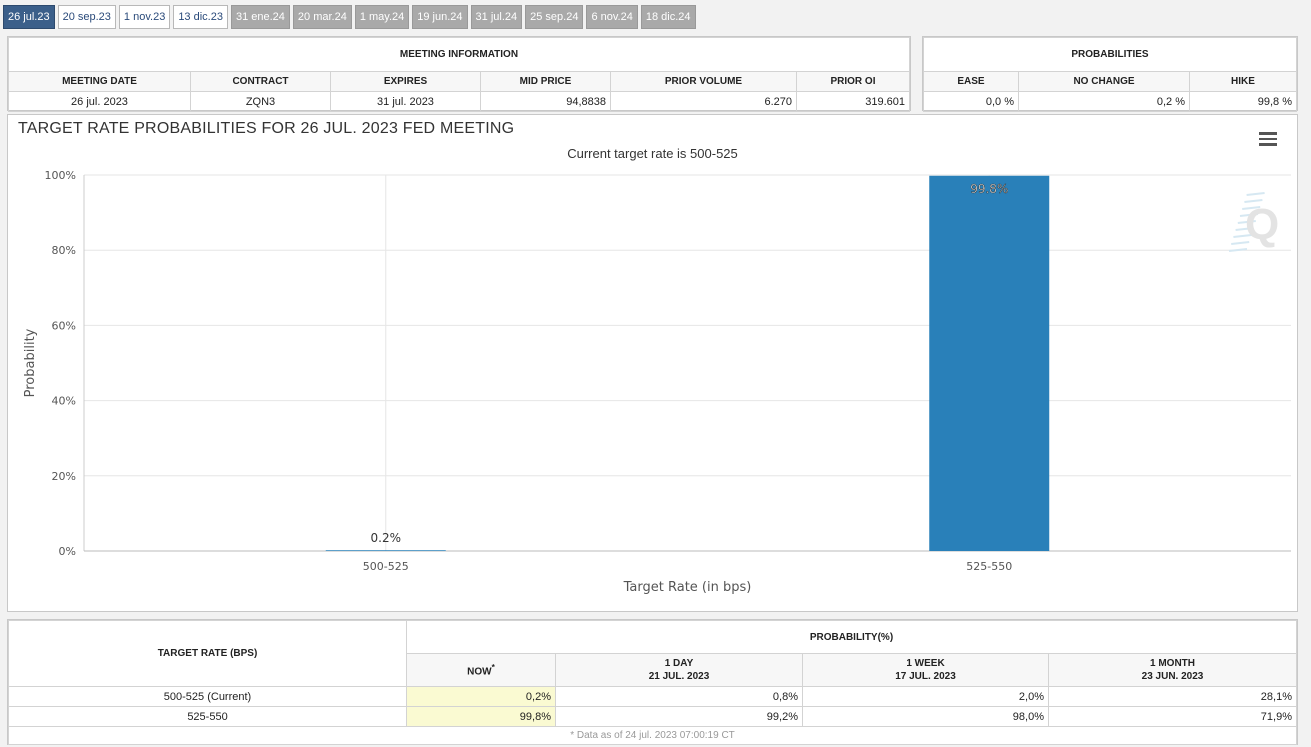 This screenshot has height=747, width=1311. What do you see at coordinates (99, 81) in the screenshot?
I see `header-meeting-date: MEETING DATE` at bounding box center [99, 81].